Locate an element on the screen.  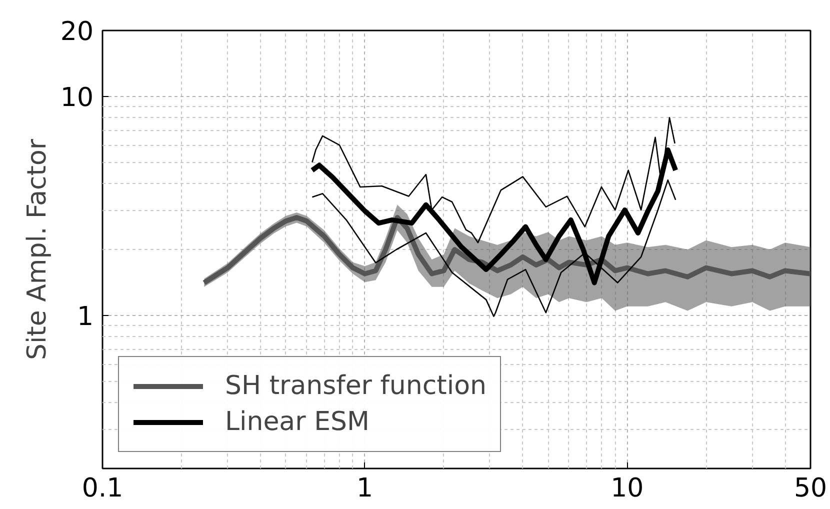
x-tick-label: 50 is located at coordinates (811, 489).